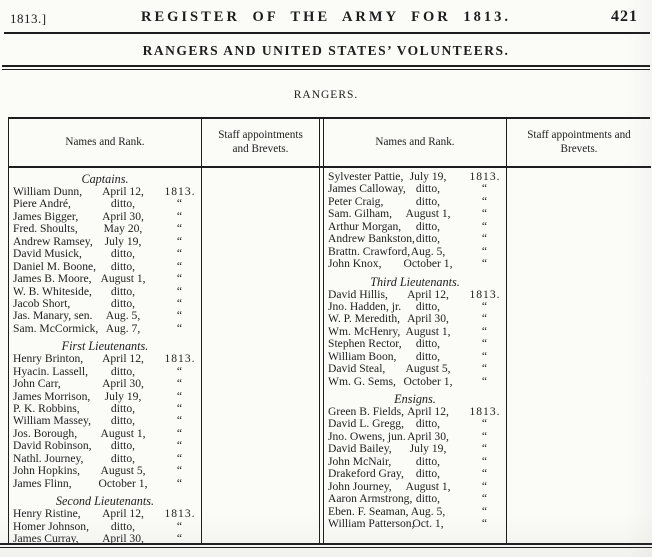  Describe the element at coordinates (415, 263) in the screenshot. I see `officer-row: John Knox, October 1, “` at that location.